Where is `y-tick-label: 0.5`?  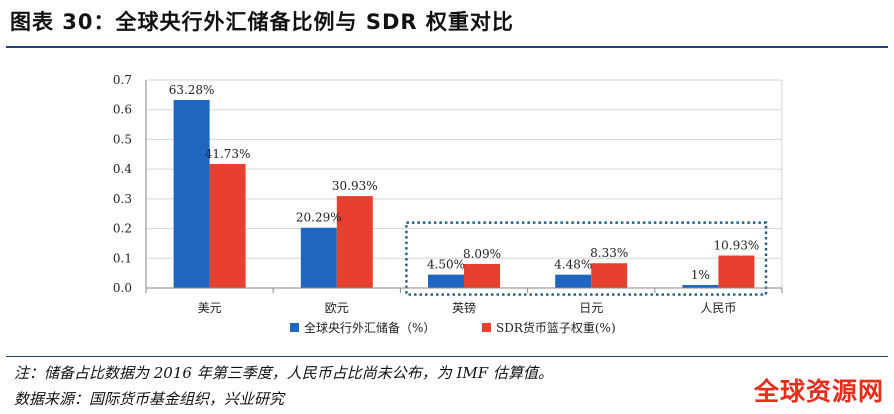 y-tick-label: 0.5 is located at coordinates (122, 139).